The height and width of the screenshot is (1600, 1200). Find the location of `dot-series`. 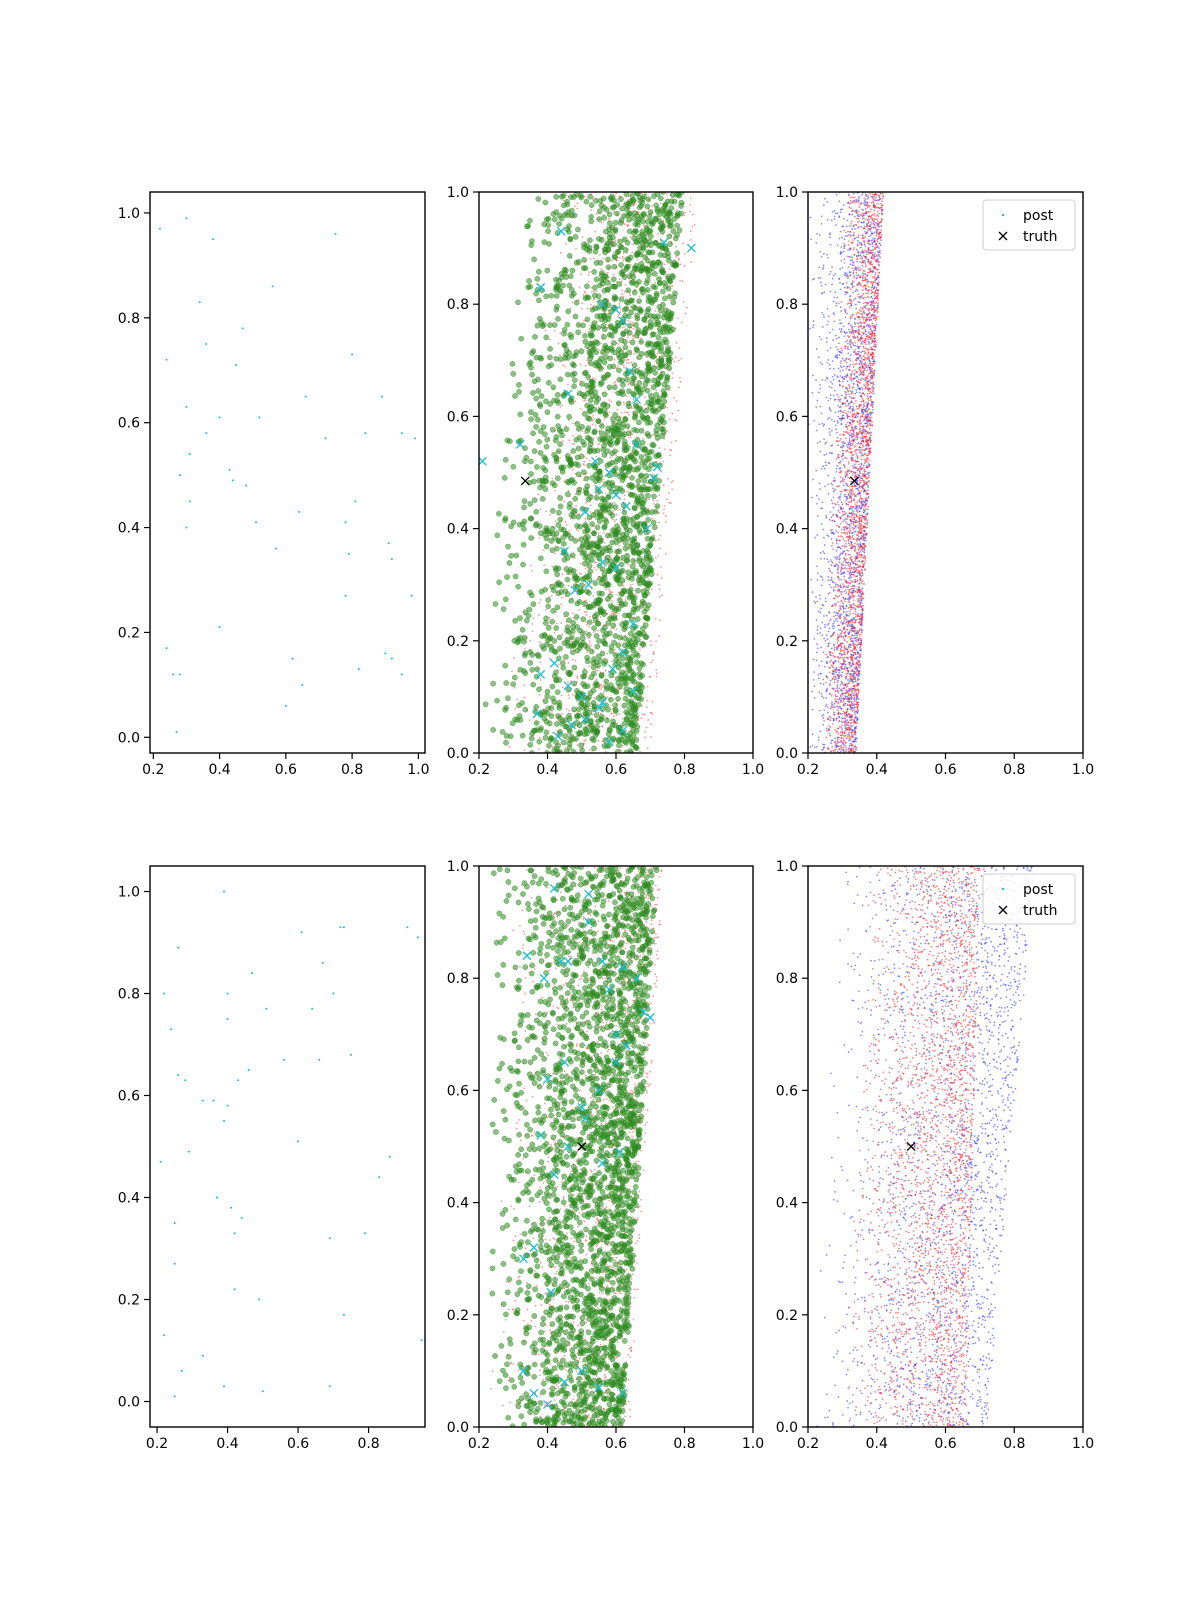

dot-series is located at coordinates (287, 475).